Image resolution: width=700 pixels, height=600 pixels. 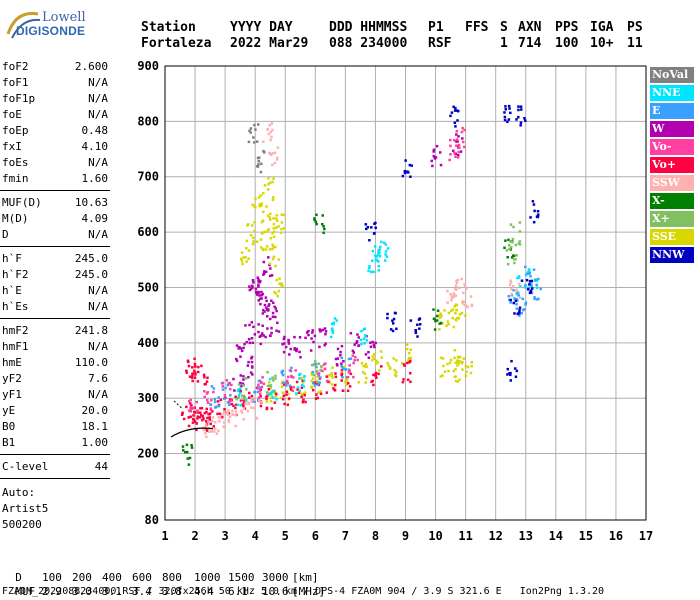 I want to click on param-value: N/A, so click(x=98, y=234).